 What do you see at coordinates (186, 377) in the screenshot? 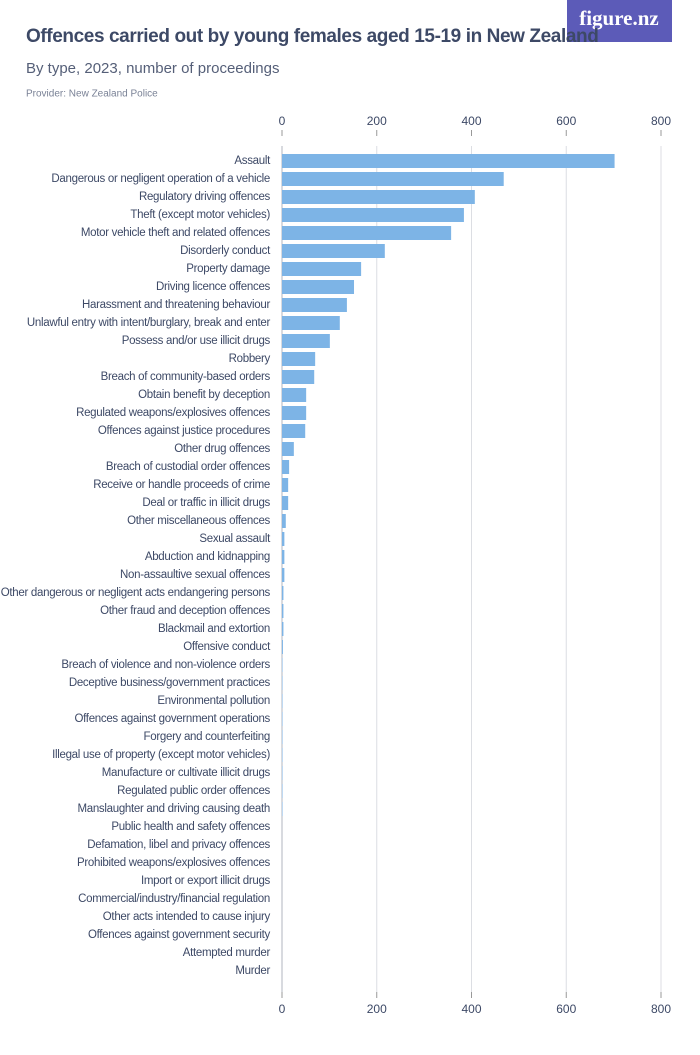
I see `y-tick-label: Breach of community-based orders` at bounding box center [186, 377].